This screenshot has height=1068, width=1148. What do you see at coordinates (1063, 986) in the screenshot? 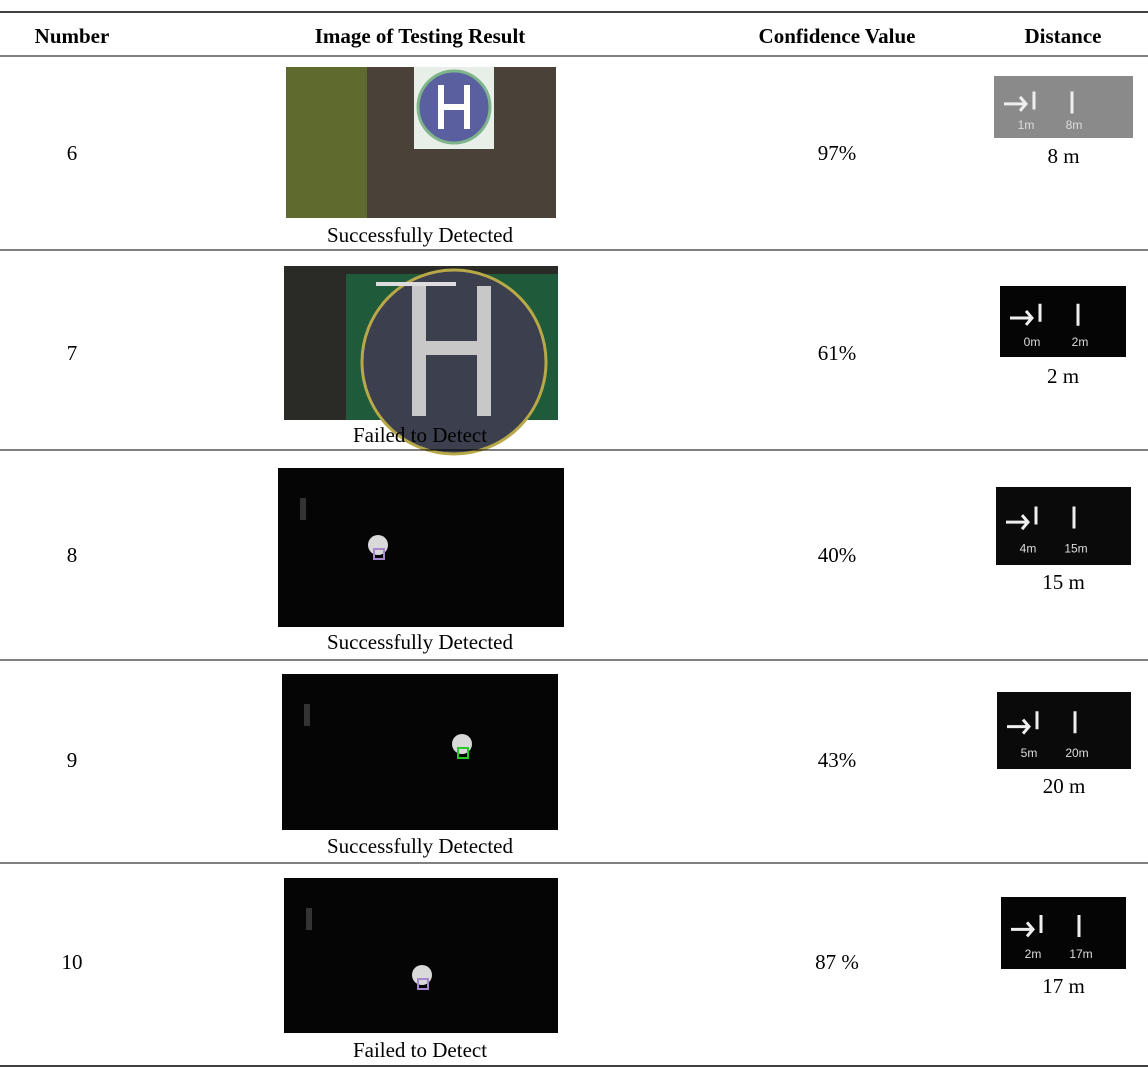
I see `distance: 17 m` at bounding box center [1063, 986].